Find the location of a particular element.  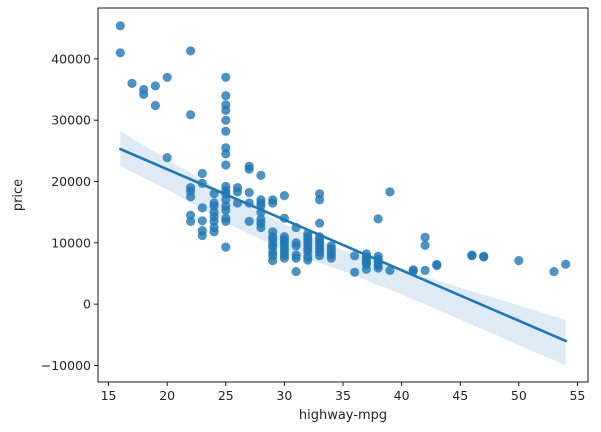

x-axis-label: highway-mpg is located at coordinates (343, 415).